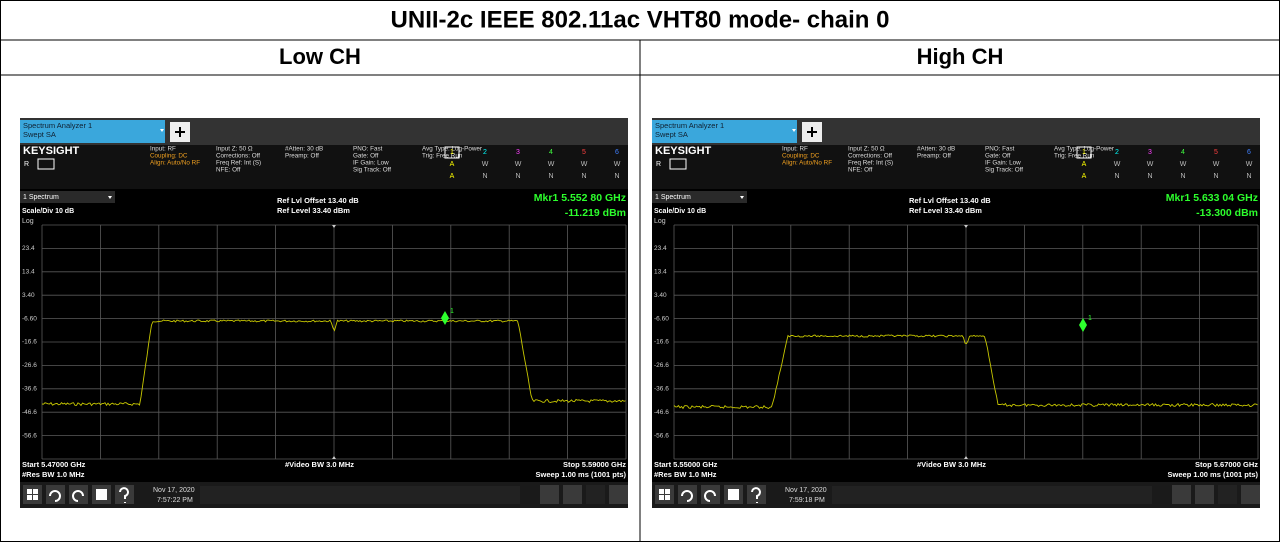 The image size is (1280, 542). Describe the element at coordinates (807, 163) in the screenshot. I see `status-text: Align: Auto/No RF` at that location.